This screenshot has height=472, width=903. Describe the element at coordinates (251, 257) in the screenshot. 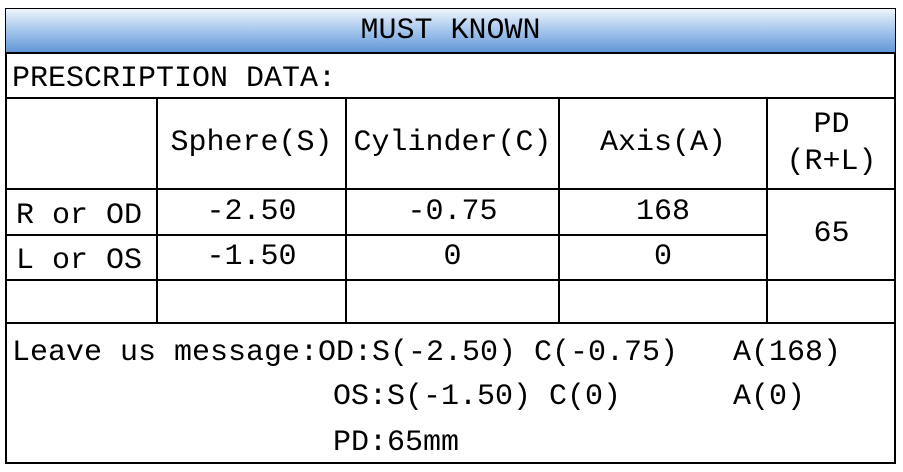

I see `left-sphere: -1.50` at that location.